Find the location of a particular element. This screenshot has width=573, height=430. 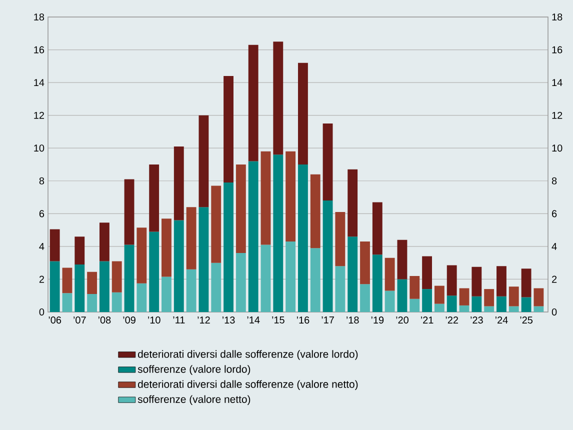

x-tick-label: ’10 is located at coordinates (154, 320).